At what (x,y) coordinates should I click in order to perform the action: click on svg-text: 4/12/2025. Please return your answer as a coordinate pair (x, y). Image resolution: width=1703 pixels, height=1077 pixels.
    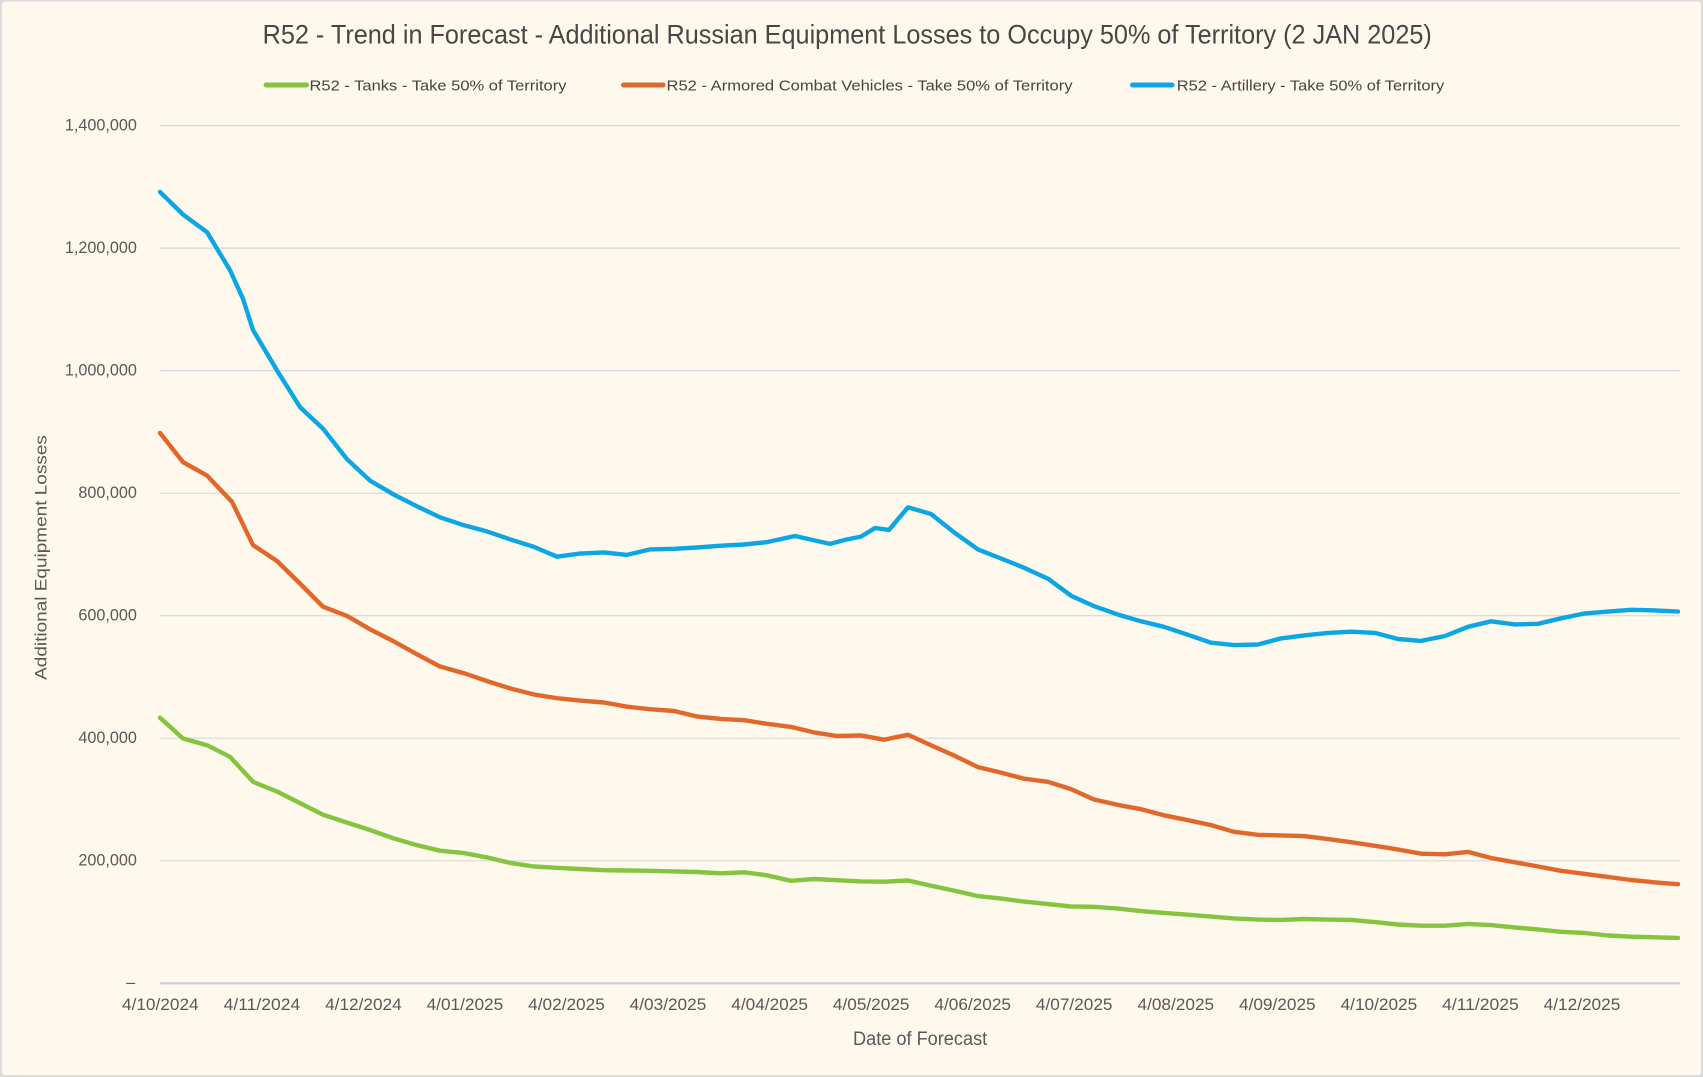
    Looking at the image, I should click on (1582, 1005).